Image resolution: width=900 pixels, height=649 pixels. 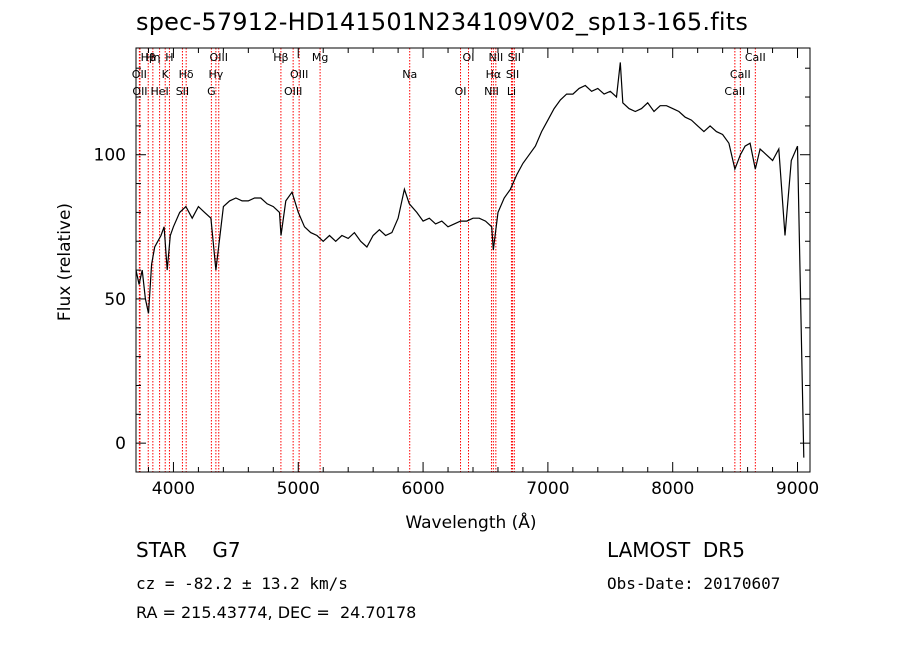 I want to click on object-class: STAR G7, so click(x=188, y=550).